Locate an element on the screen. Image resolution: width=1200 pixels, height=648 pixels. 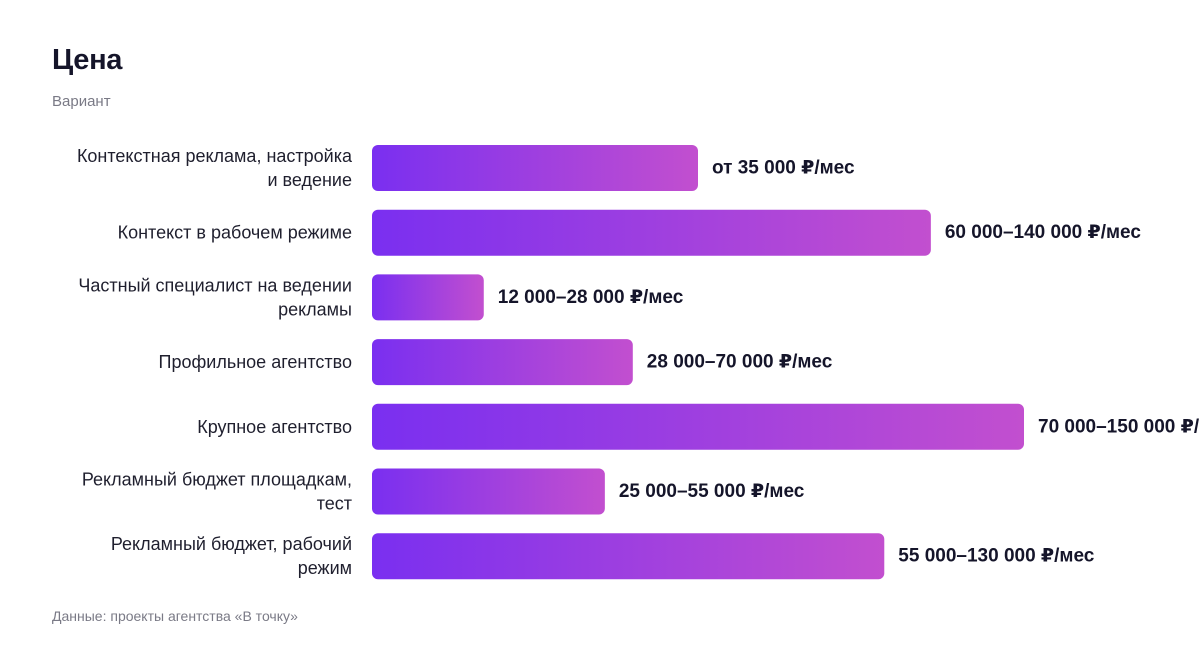
category-label: Рекламный бюджет площадкам, тест is located at coordinates (217, 492).